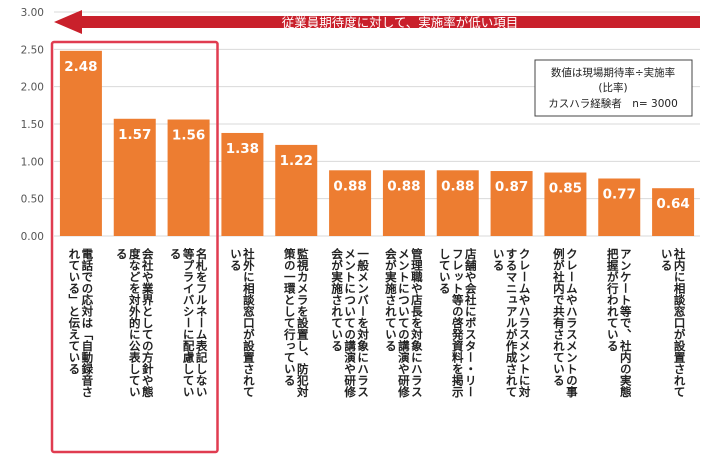 The image size is (710, 458). What do you see at coordinates (619, 195) in the screenshot?
I see `value-label: 0.77` at bounding box center [619, 195].